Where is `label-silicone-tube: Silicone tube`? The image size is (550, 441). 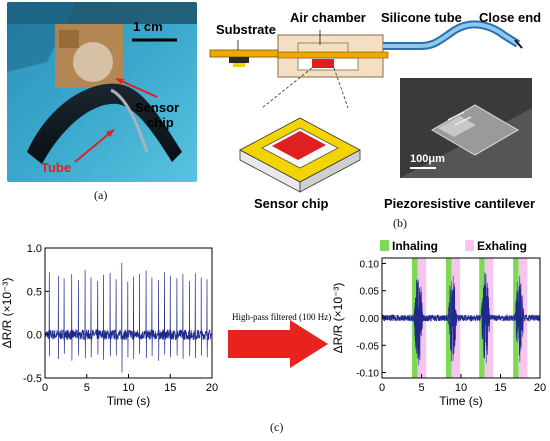 label-silicone-tube: Silicone tube is located at coordinates (421, 17).